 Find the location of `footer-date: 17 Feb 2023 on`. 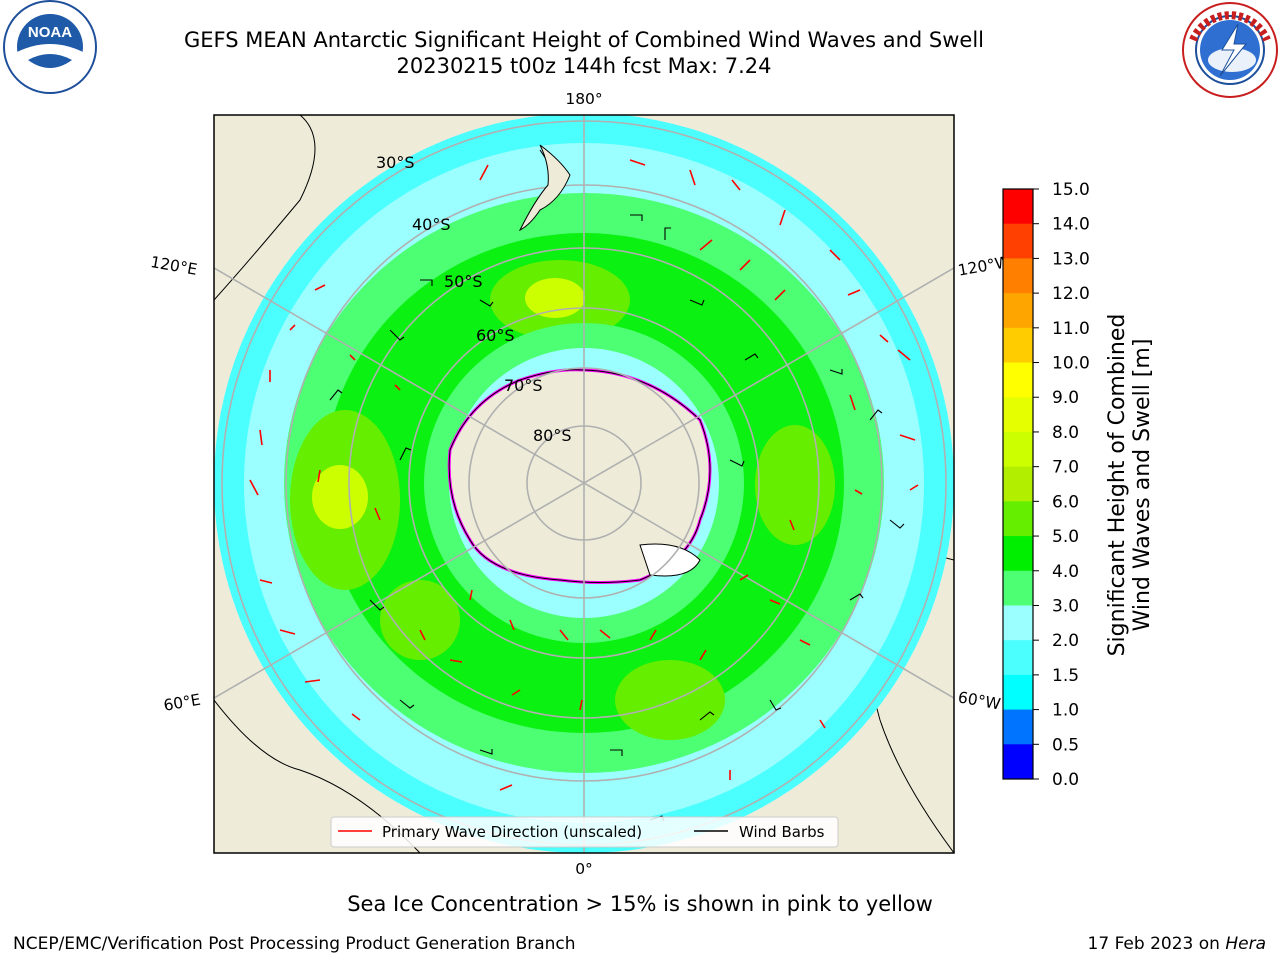

footer-date: 17 Feb 2023 on is located at coordinates (1157, 944).